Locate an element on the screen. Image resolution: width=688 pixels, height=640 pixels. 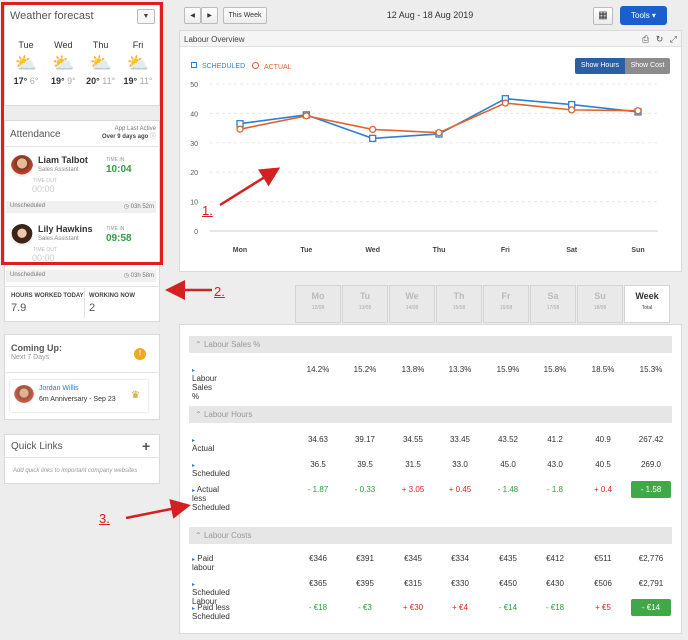
table-cell: €506 is located at coordinates (603, 583).